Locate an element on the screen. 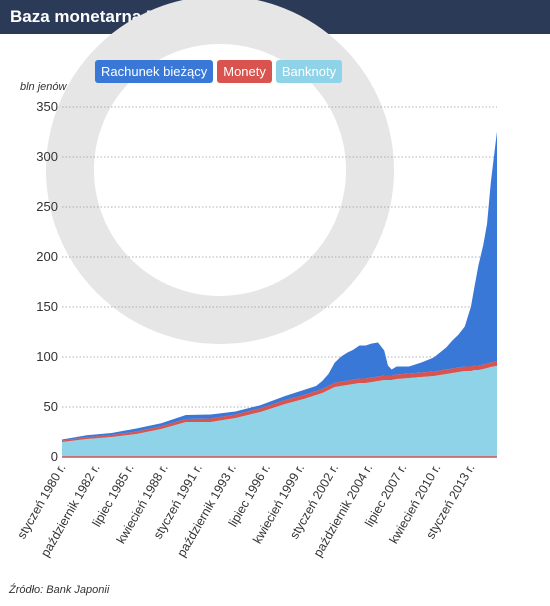 The height and width of the screenshot is (606, 550). y-tick-label: 350 is located at coordinates (47, 106).